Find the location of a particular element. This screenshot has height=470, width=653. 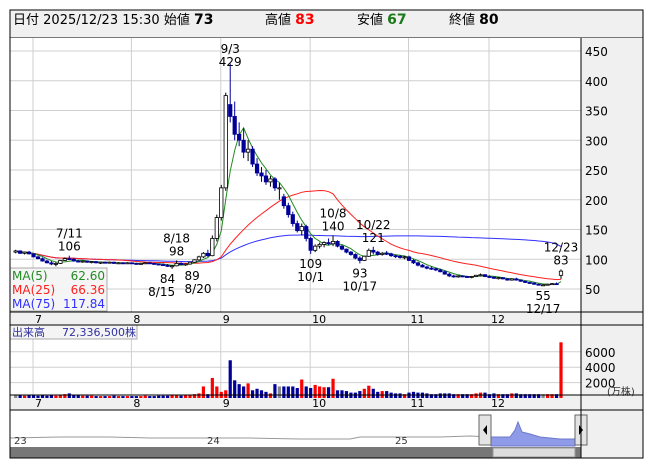

annotation-date: 8/18 is located at coordinates (176, 238).